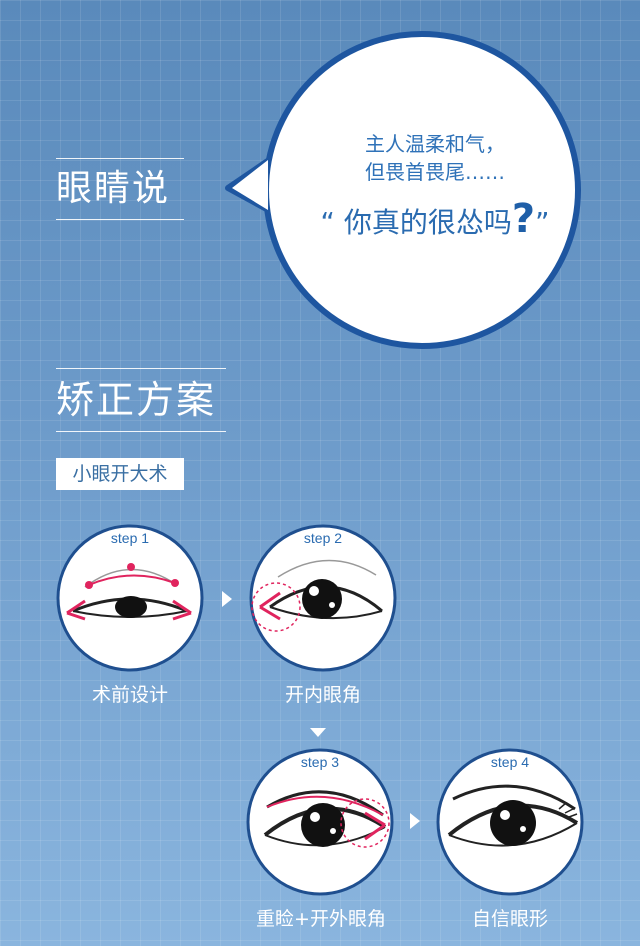 Image resolution: width=640 pixels, height=946 pixels. Describe the element at coordinates (416, 222) in the screenshot. I see `bubble-question-text: “ 你真的很怂吗` at that location.